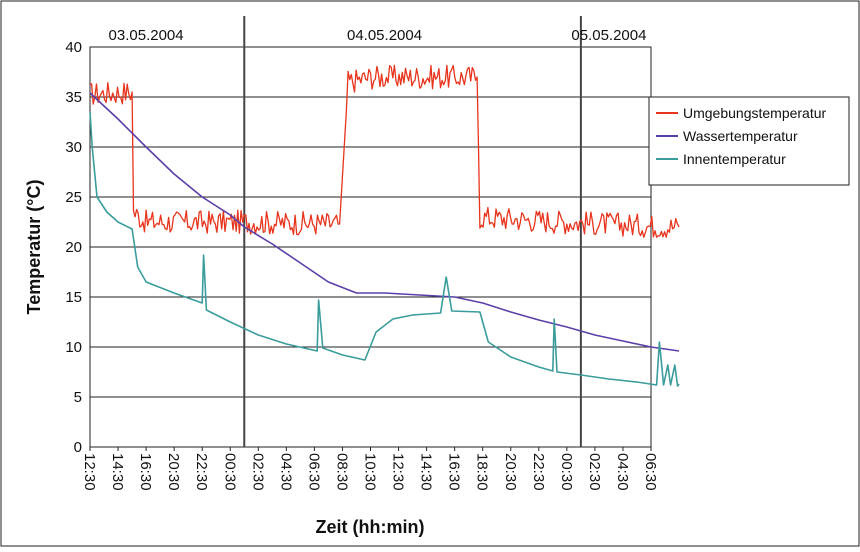  I want to click on y-axis-title: Temperatur (°C), so click(34, 247).